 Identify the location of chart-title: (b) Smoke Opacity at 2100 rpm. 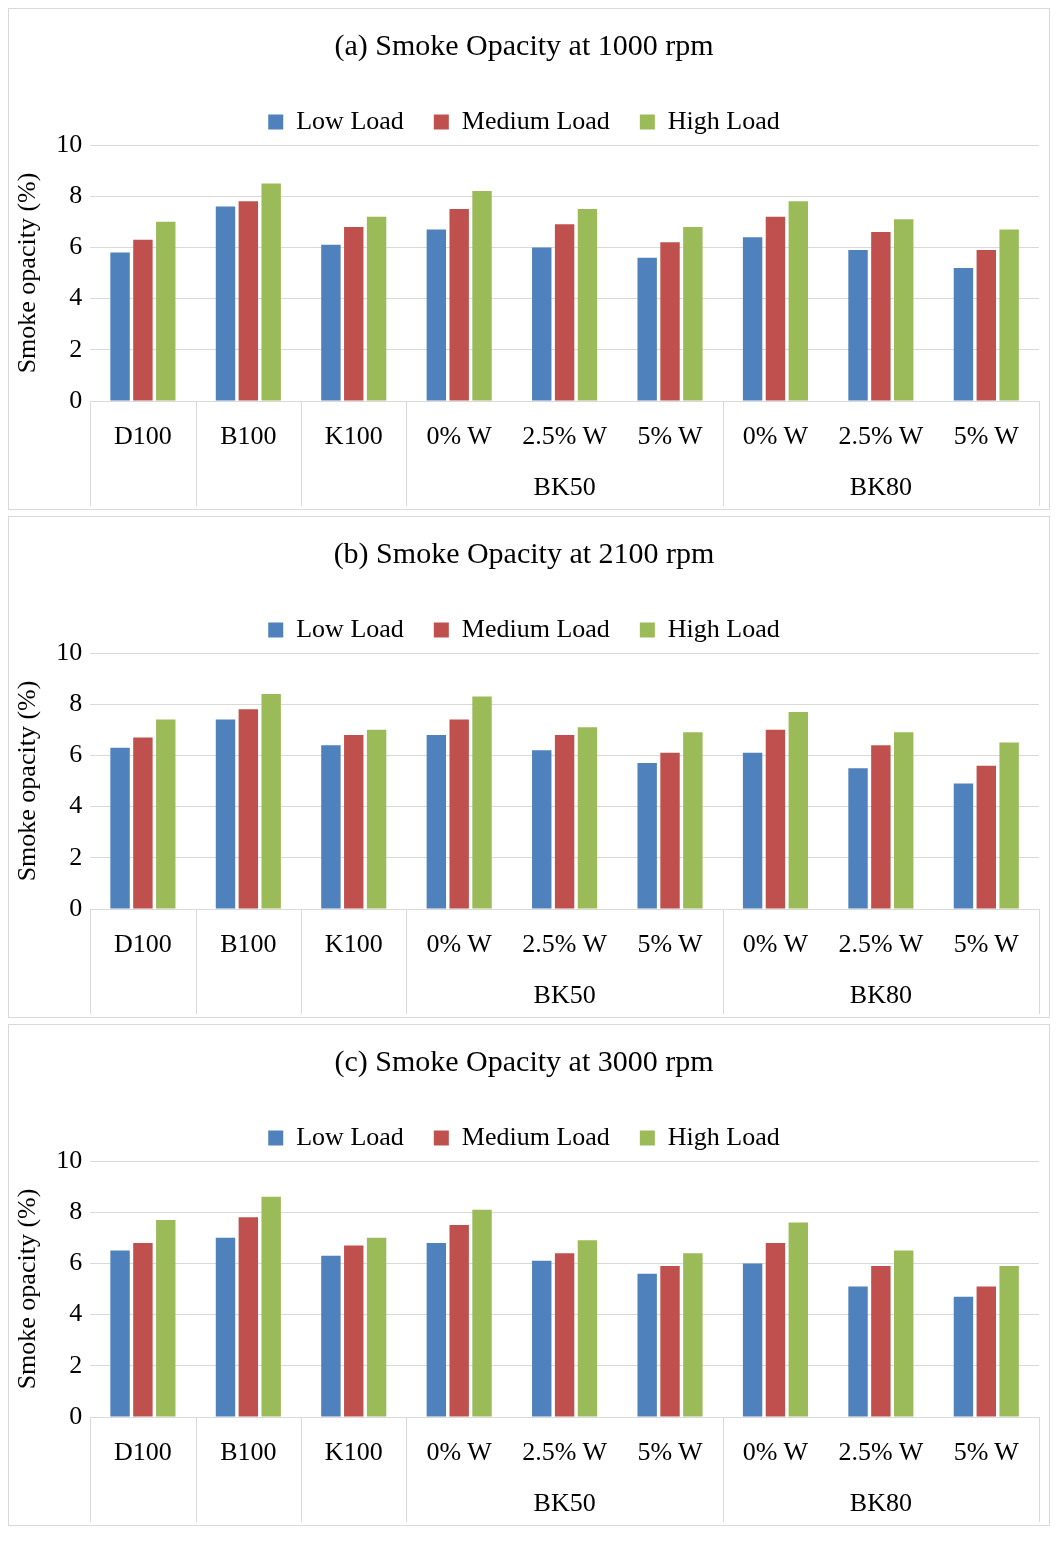
(524, 552).